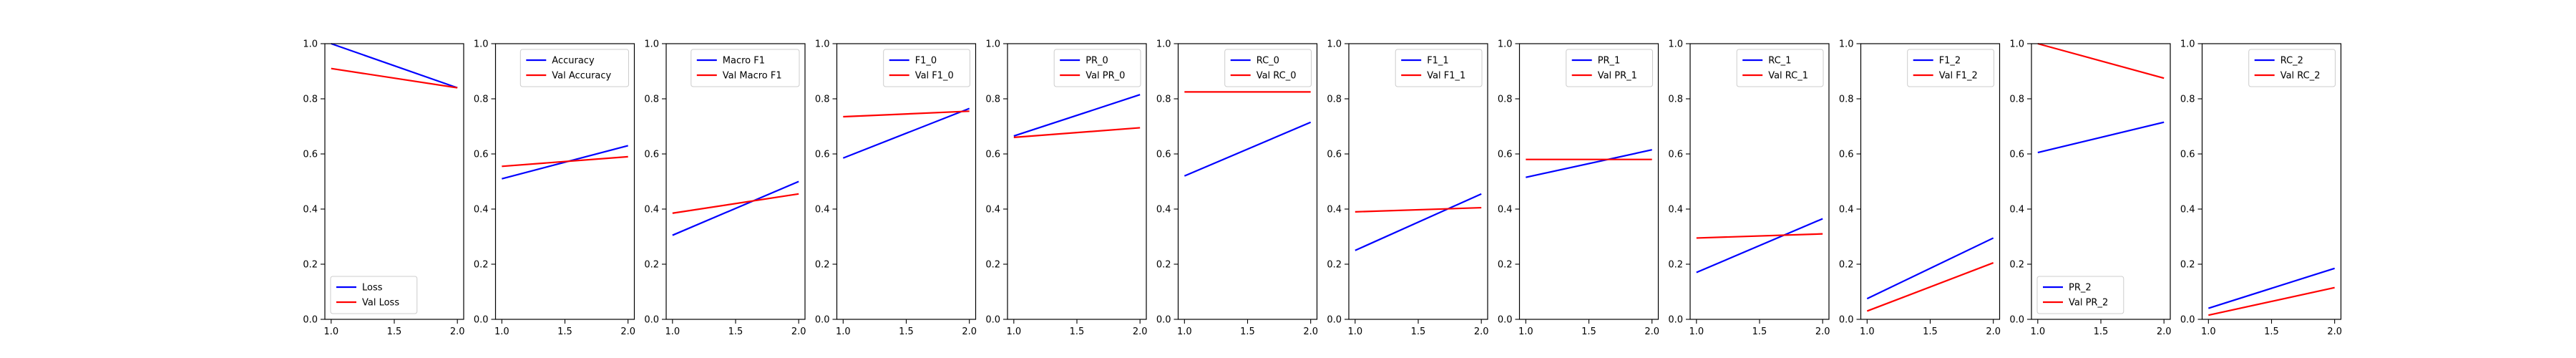  Describe the element at coordinates (1950, 68) in the screenshot. I see `legend: F1_2 Val F1_2` at that location.